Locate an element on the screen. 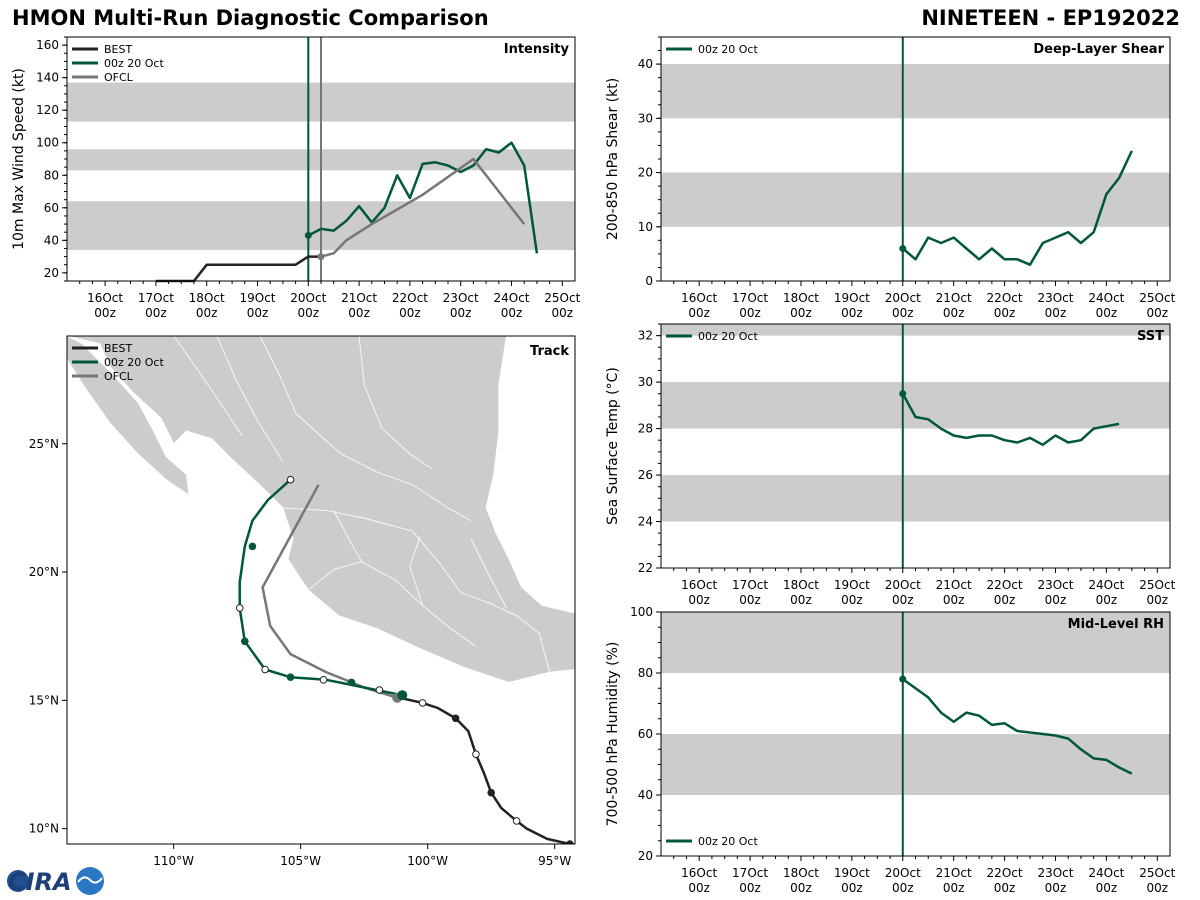 This screenshot has width=1200, height=900. y-tick-label: 28 is located at coordinates (645, 429).